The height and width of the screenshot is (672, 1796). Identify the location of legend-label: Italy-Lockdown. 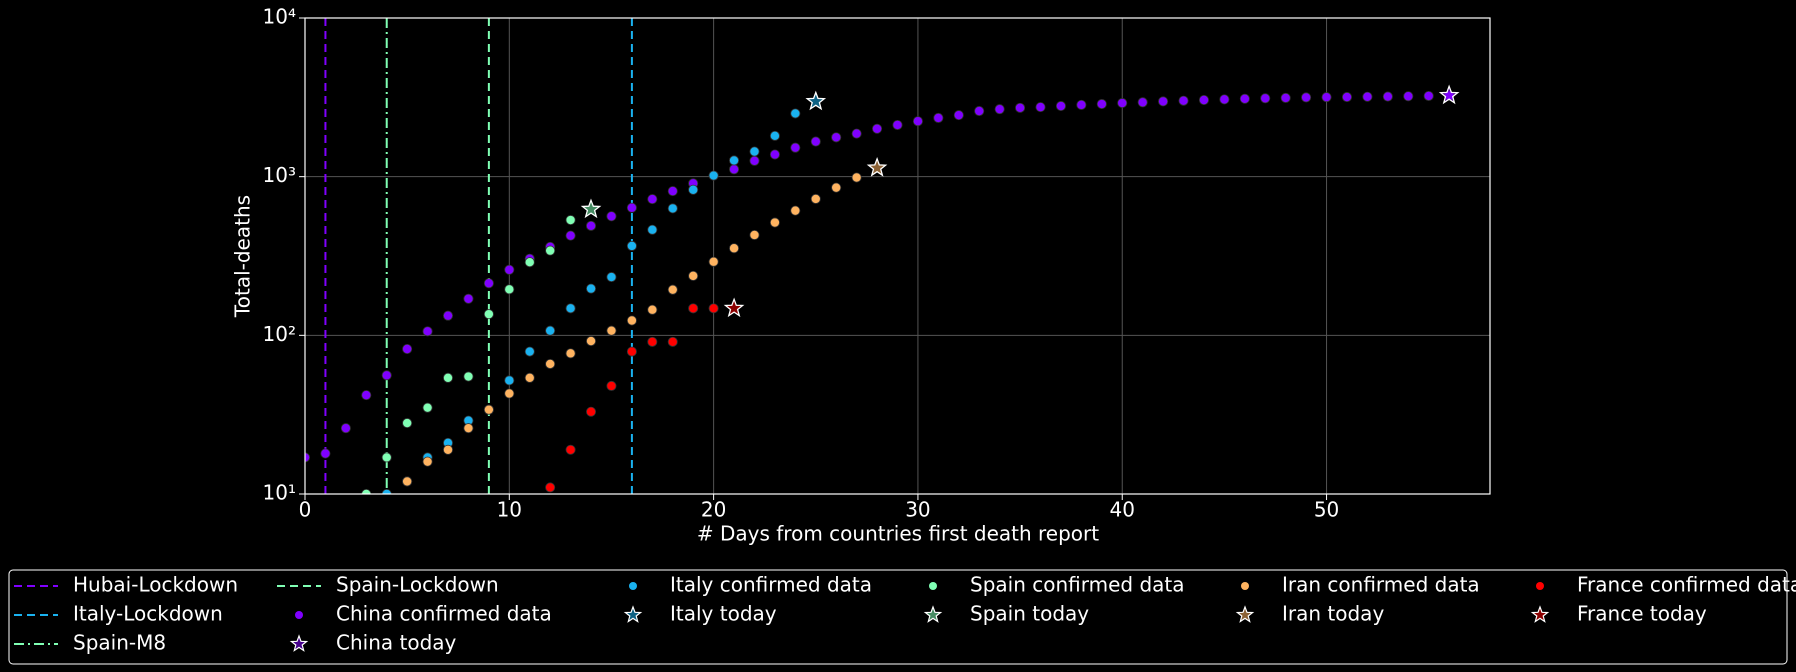
(148, 614).